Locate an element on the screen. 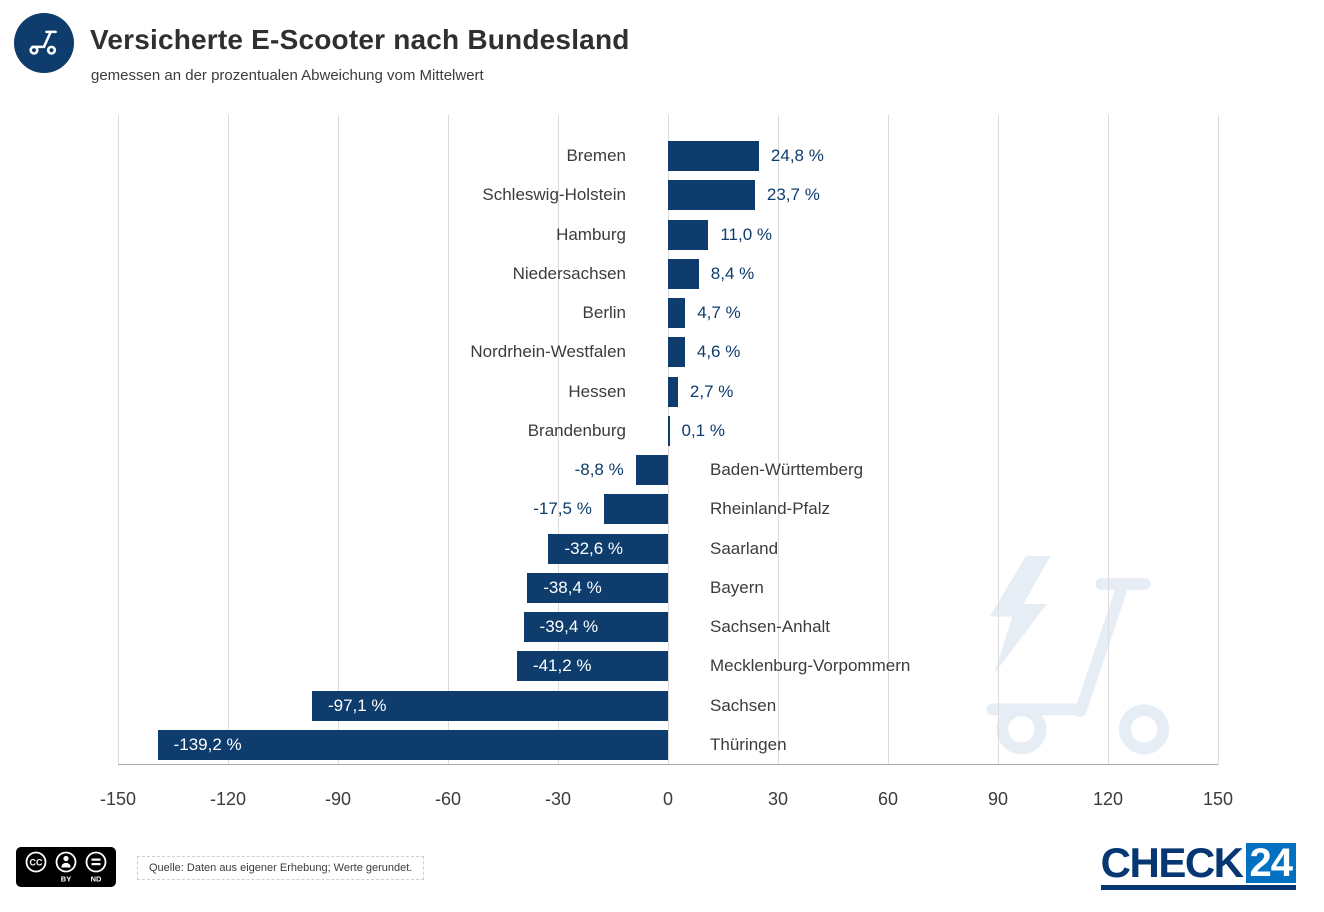 The width and height of the screenshot is (1324, 912). value-label: -41,2 % is located at coordinates (562, 666).